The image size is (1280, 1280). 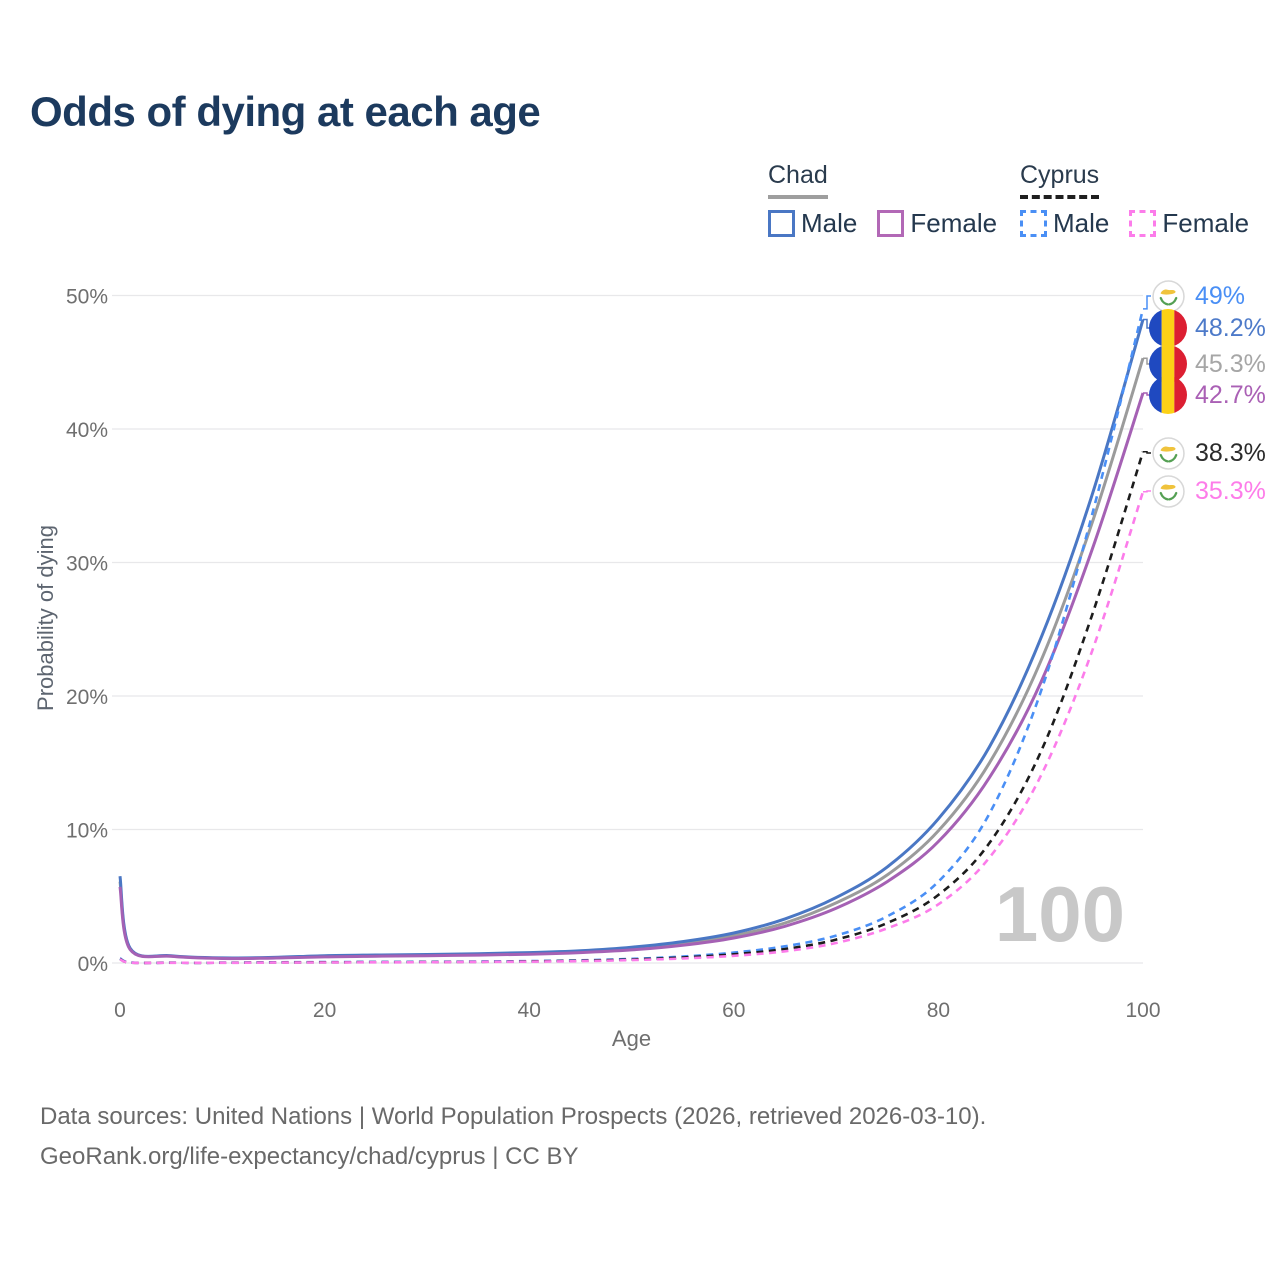 I want to click on y-tick-0: 0%, so click(x=93, y=964).